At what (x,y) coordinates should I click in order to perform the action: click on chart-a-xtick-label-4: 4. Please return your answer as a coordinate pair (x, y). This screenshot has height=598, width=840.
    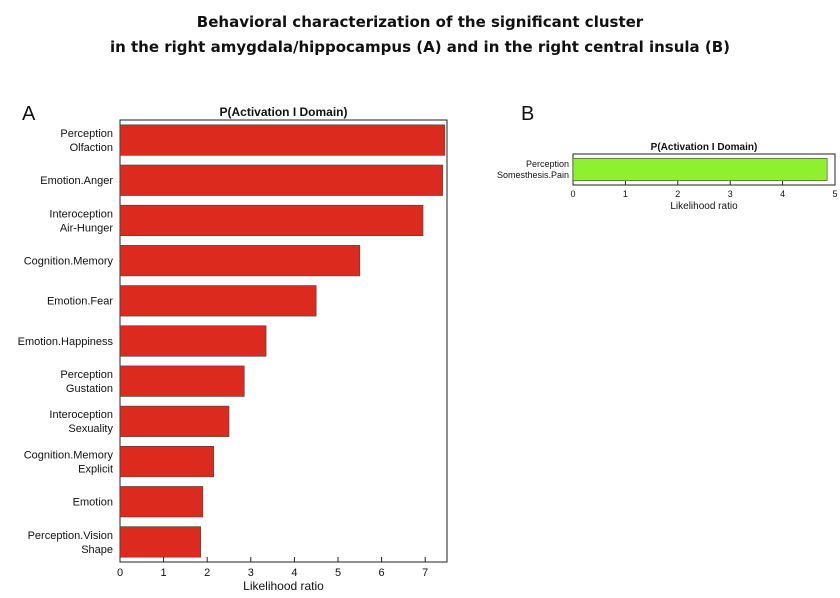
    Looking at the image, I should click on (294, 573).